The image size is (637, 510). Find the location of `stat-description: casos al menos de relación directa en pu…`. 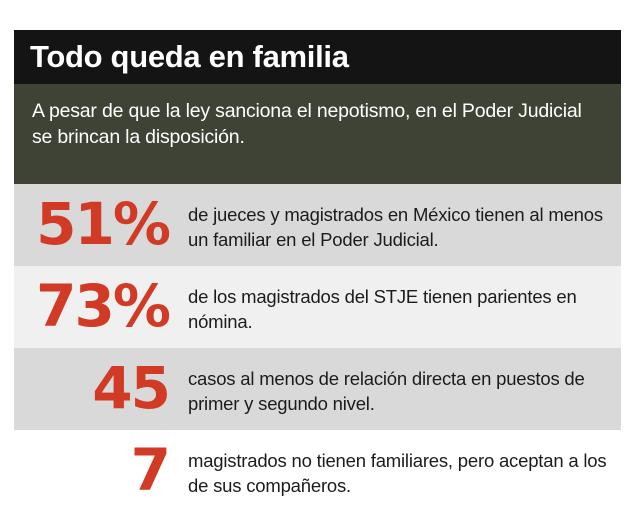

stat-description: casos al menos de relación directa en pu… is located at coordinates (386, 391).